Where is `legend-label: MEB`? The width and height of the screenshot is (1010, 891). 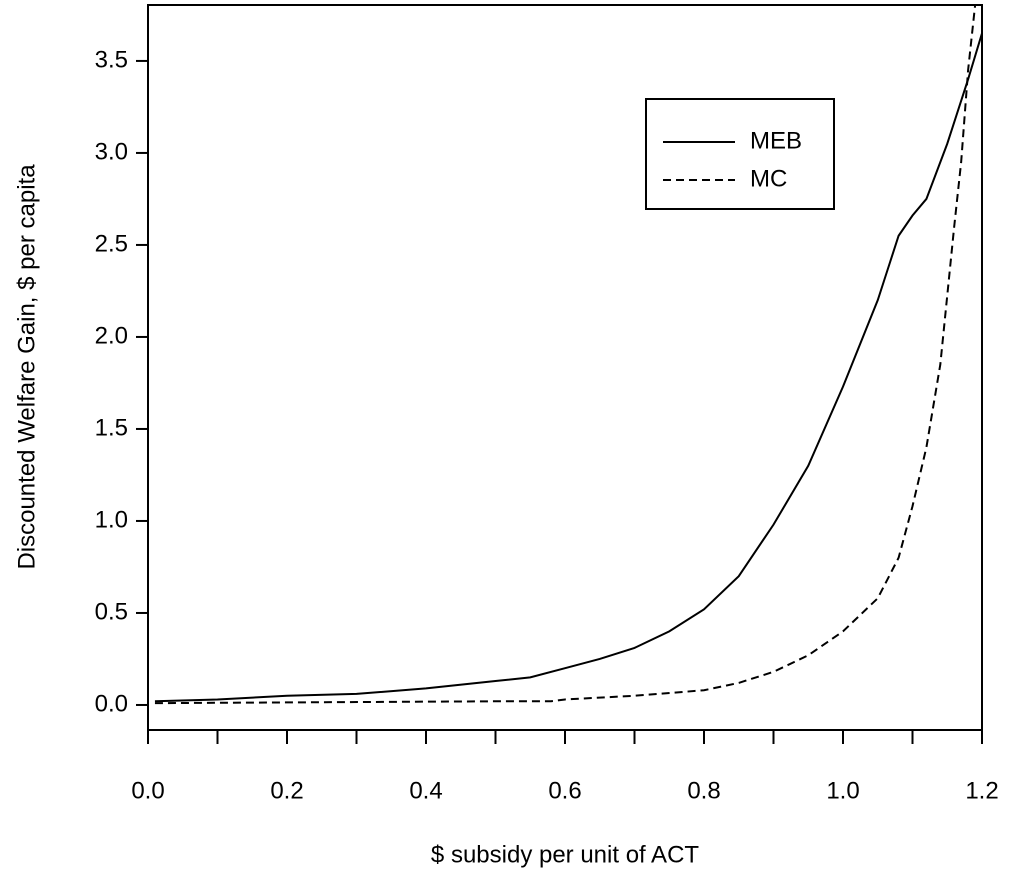 legend-label: MEB is located at coordinates (776, 140).